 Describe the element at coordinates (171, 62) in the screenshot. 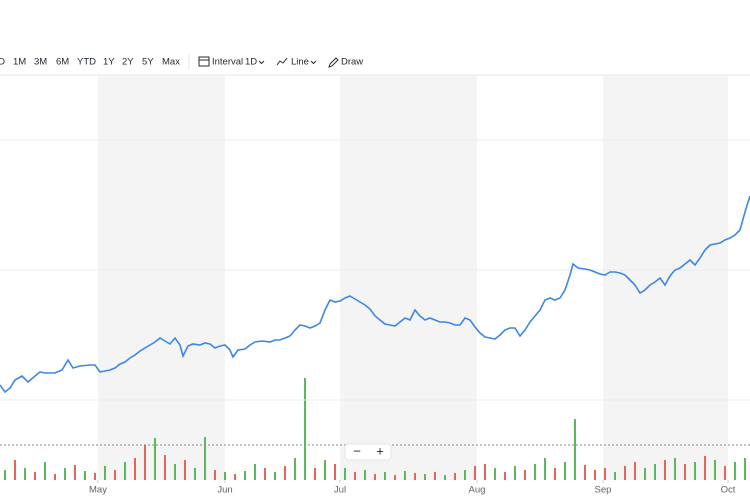

I see `range-button: Max` at that location.